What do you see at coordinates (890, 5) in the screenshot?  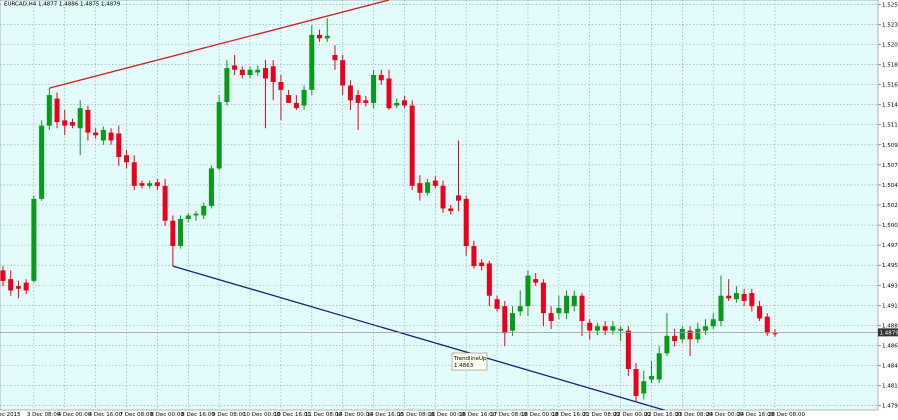 I see `y-tick-label: 1.5255` at bounding box center [890, 5].